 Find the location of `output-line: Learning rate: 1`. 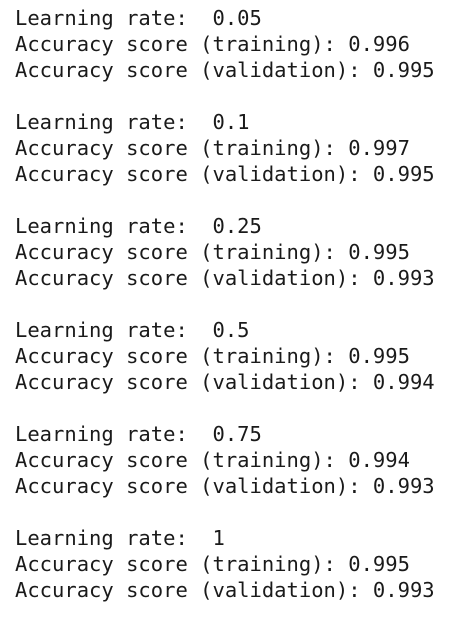

output-line: Learning rate: 1 is located at coordinates (120, 538).